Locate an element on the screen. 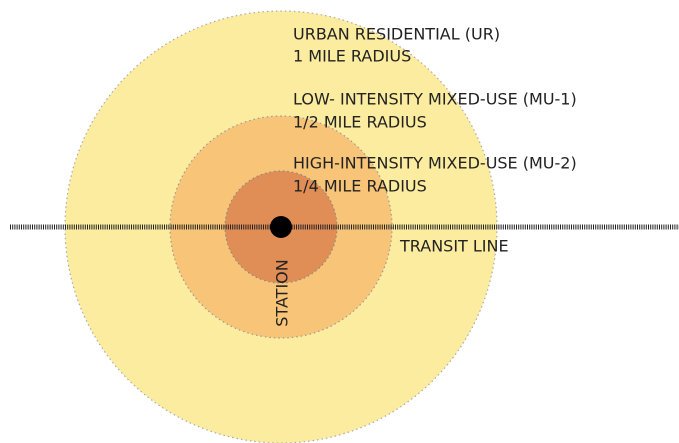 The width and height of the screenshot is (679, 443). transit-line-label: TRANSIT LINE is located at coordinates (454, 246).